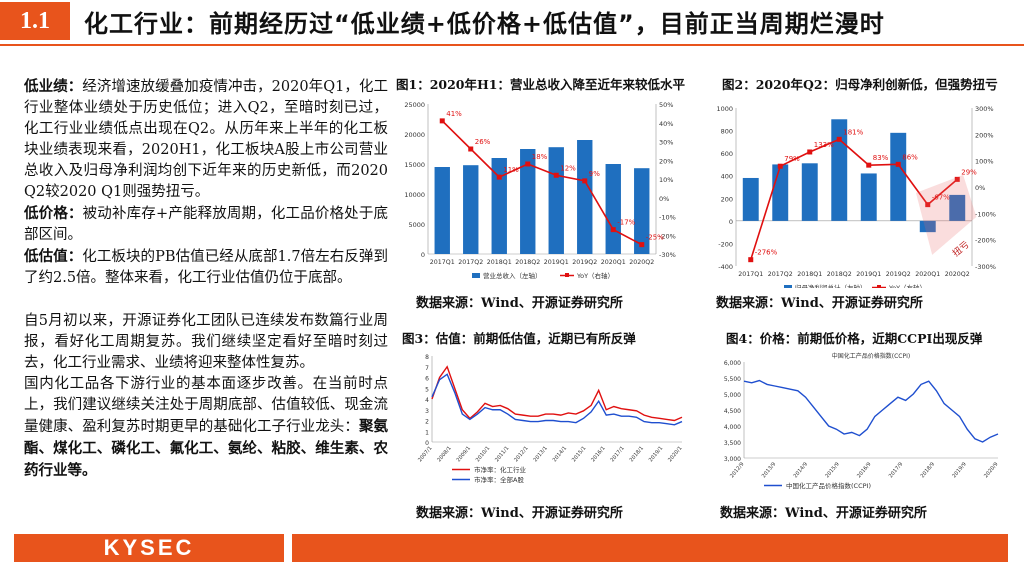 This screenshot has width=1024, height=576. I want to click on y-tick-label: -200, so click(725, 244).